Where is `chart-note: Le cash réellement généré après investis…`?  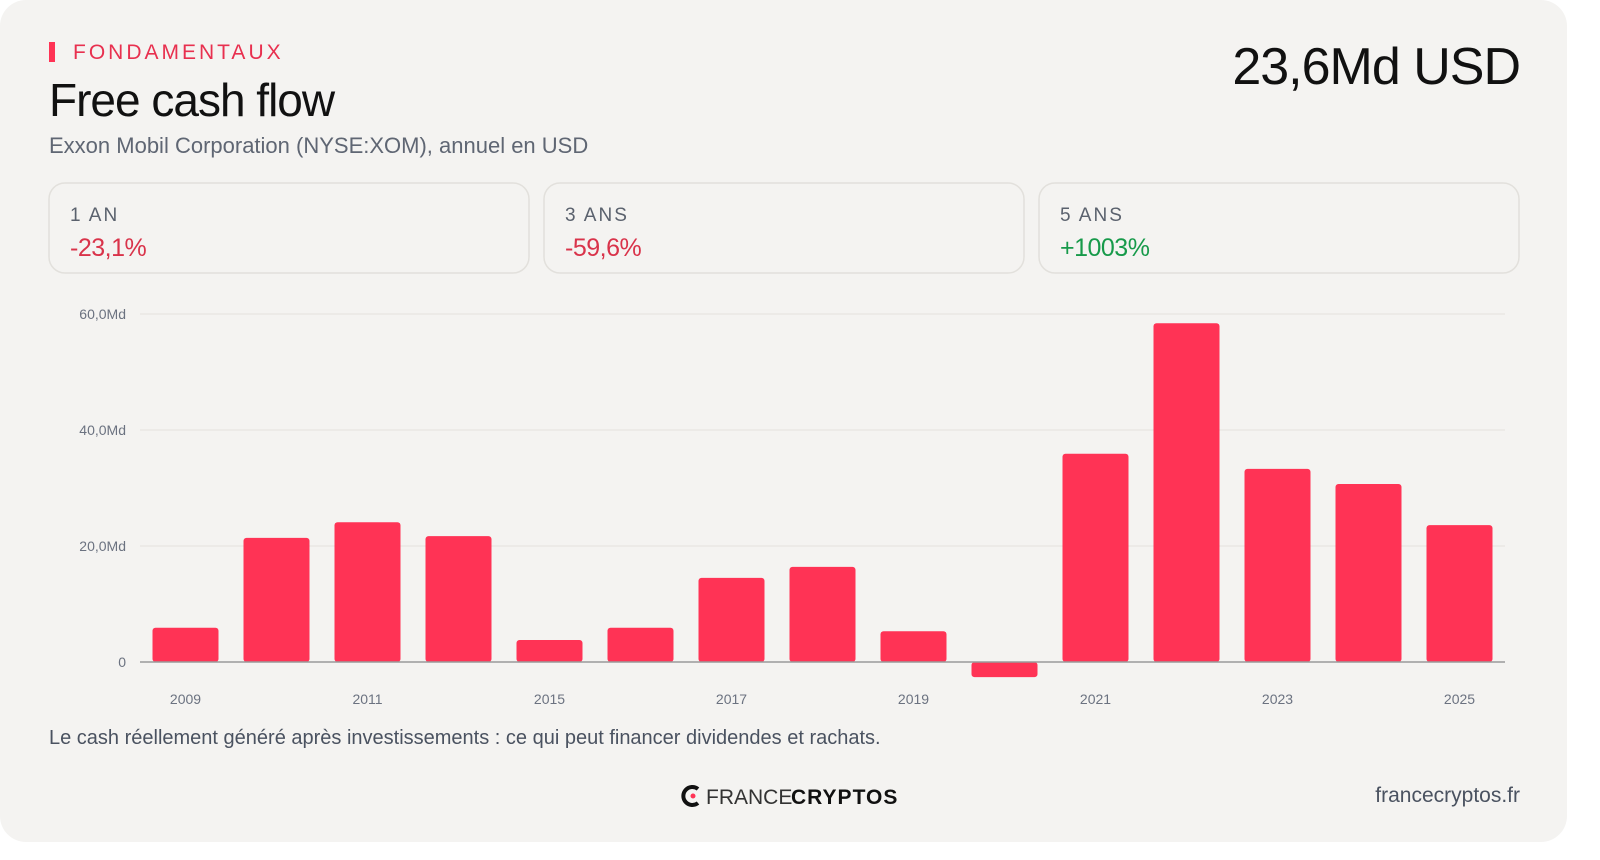
chart-note: Le cash réellement généré après investis… is located at coordinates (465, 738).